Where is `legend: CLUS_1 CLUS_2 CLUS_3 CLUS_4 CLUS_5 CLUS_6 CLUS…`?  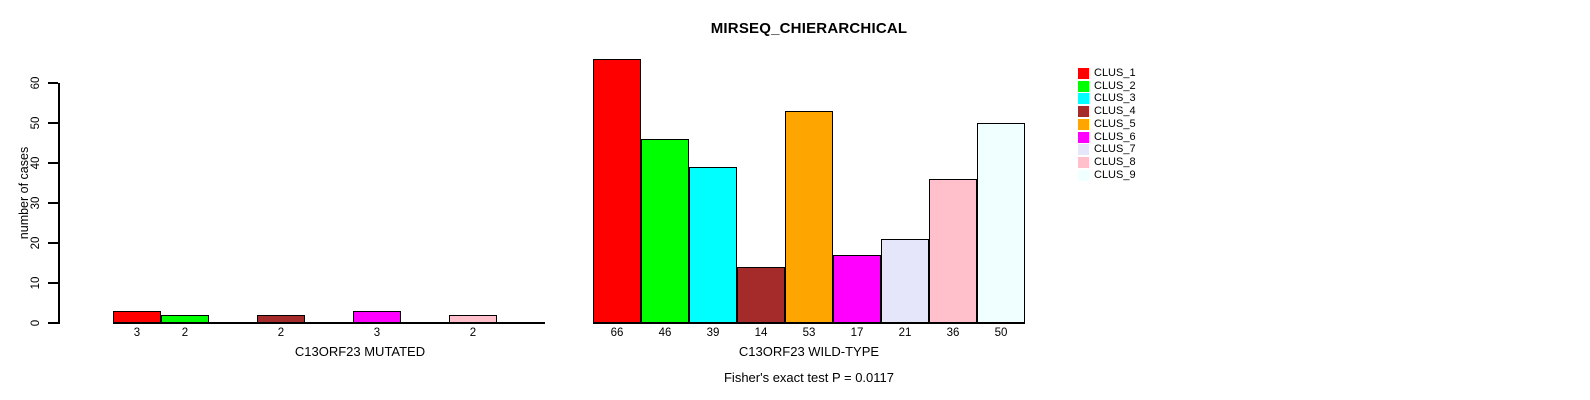 legend: CLUS_1 CLUS_2 CLUS_3 CLUS_4 CLUS_5 CLUS_6 CLUS… is located at coordinates (1107, 124).